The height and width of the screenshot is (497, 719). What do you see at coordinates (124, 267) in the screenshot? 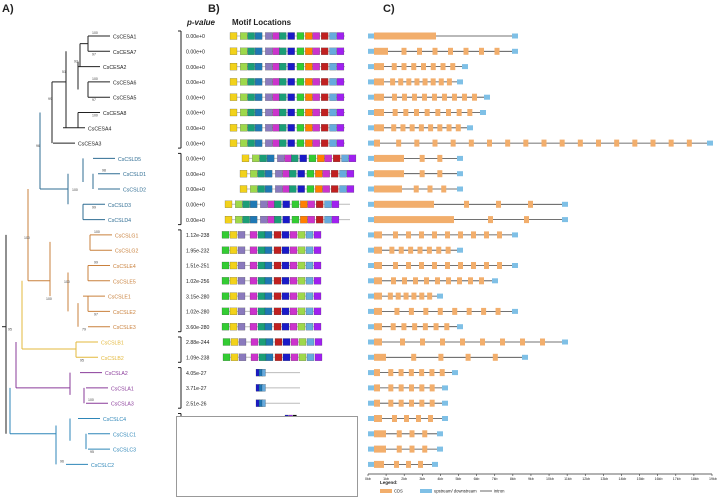
I see `tree-leaf-label: CsCSLE4` at bounding box center [124, 267].